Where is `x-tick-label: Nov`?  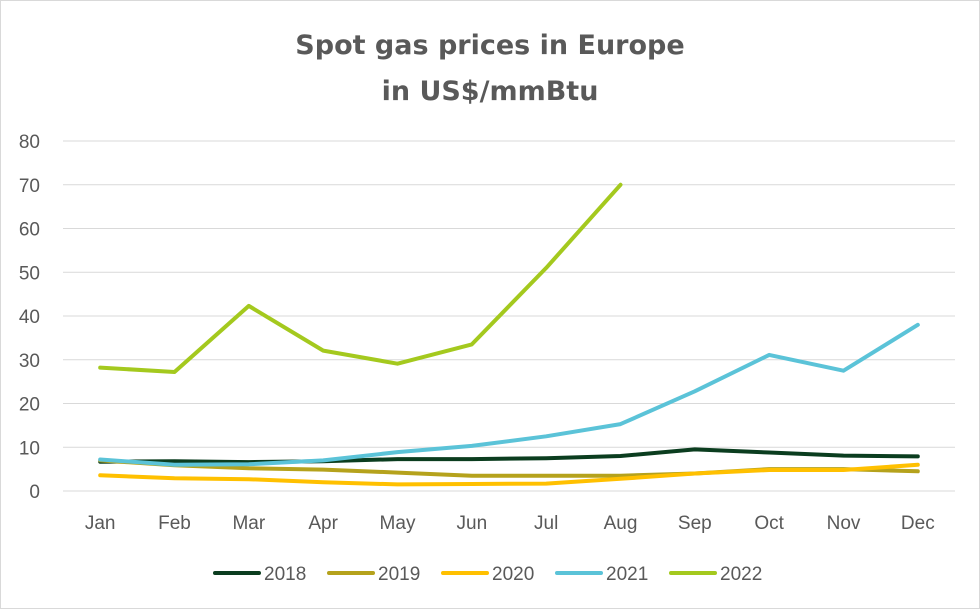
x-tick-label: Nov is located at coordinates (844, 523).